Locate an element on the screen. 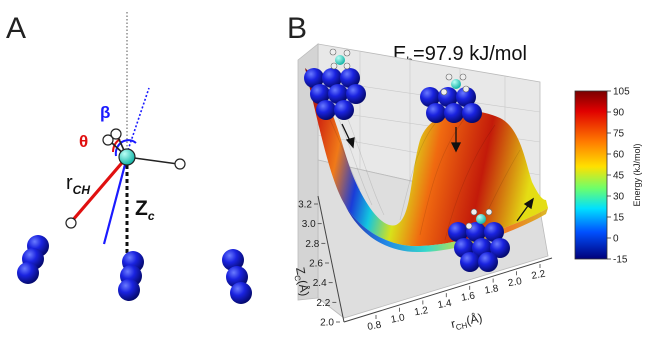 This screenshot has width=645, height=339. colorbar-tick-label: 75 is located at coordinates (619, 134).